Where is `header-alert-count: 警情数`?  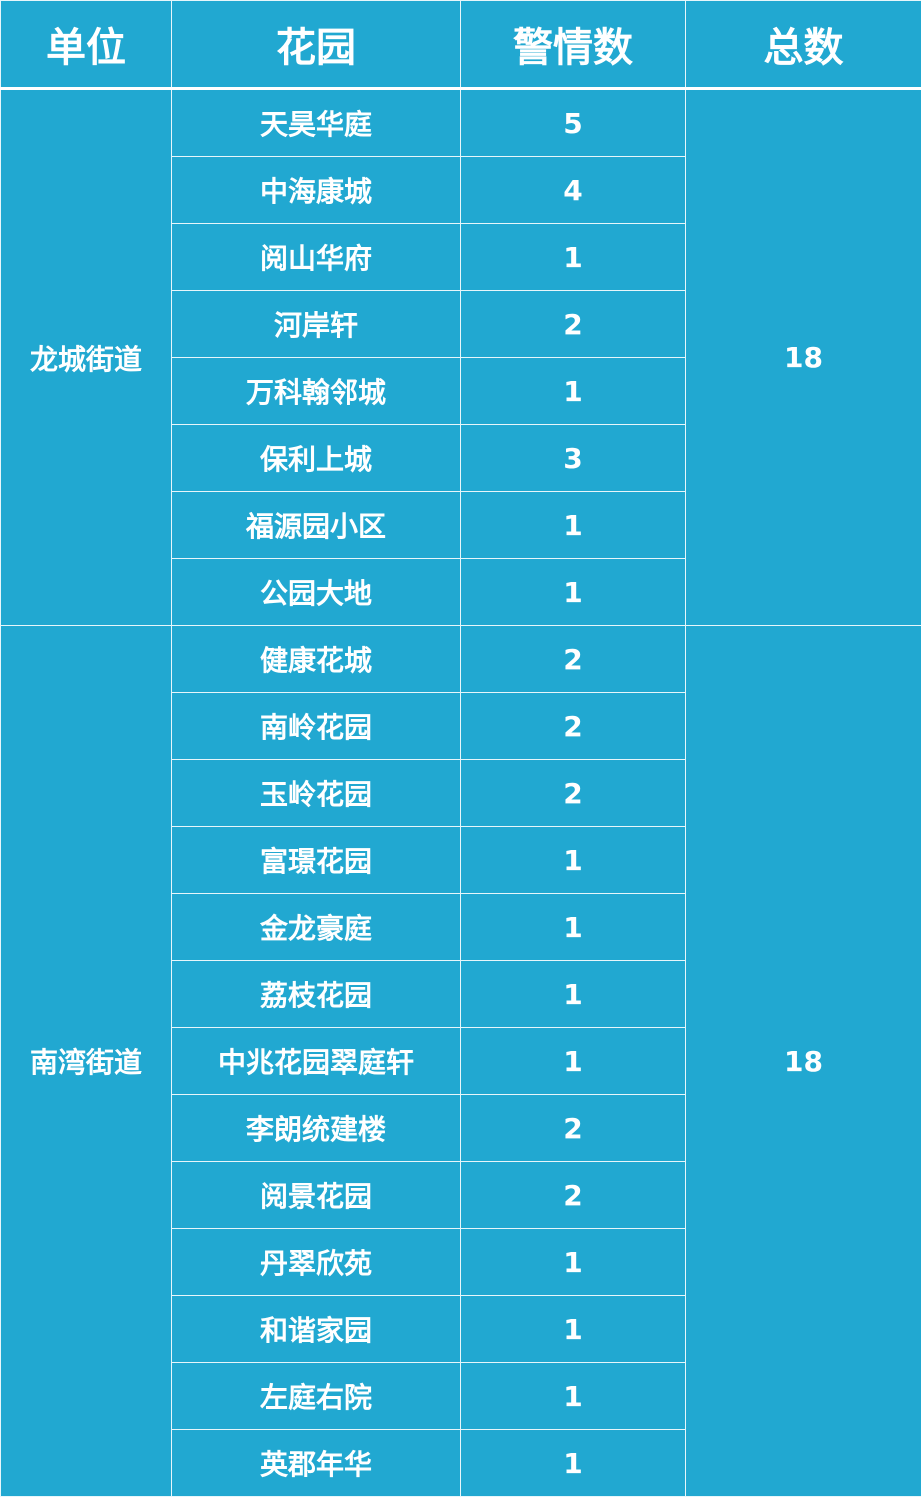 header-alert-count: 警情数 is located at coordinates (573, 45).